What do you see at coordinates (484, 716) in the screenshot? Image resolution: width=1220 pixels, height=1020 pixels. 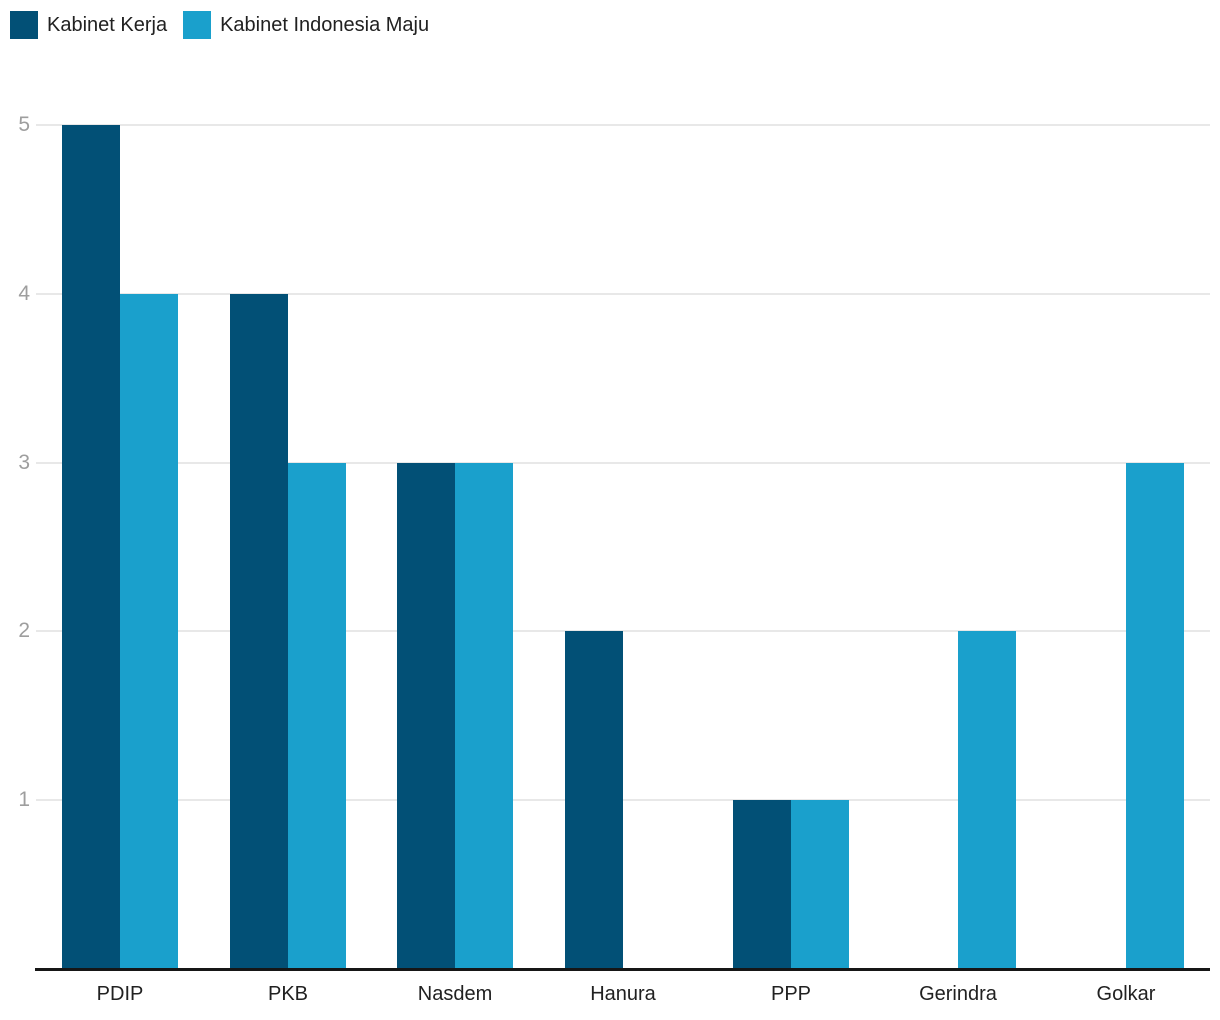 I see `bar-kabinet-indonesia-maju-nasdem` at bounding box center [484, 716].